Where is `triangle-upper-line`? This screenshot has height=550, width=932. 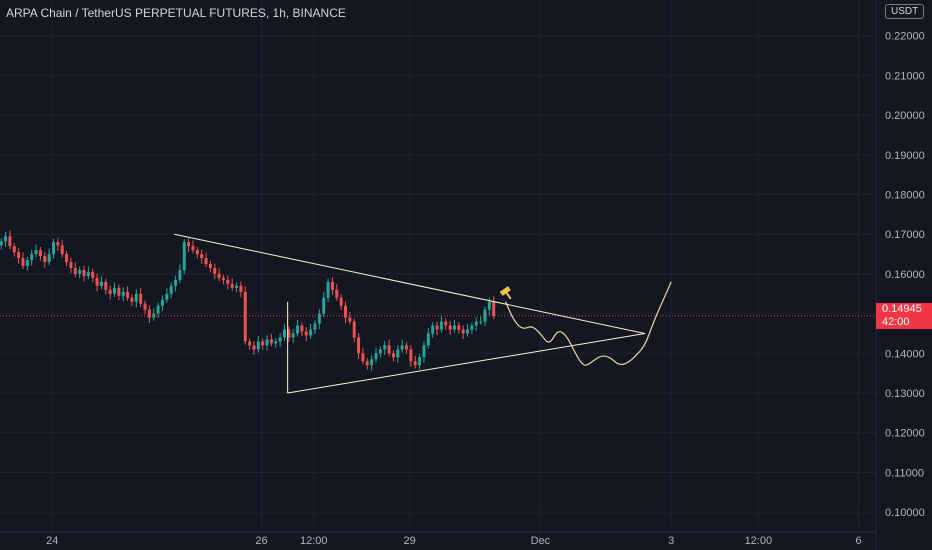 triangle-upper-line is located at coordinates (410, 283).